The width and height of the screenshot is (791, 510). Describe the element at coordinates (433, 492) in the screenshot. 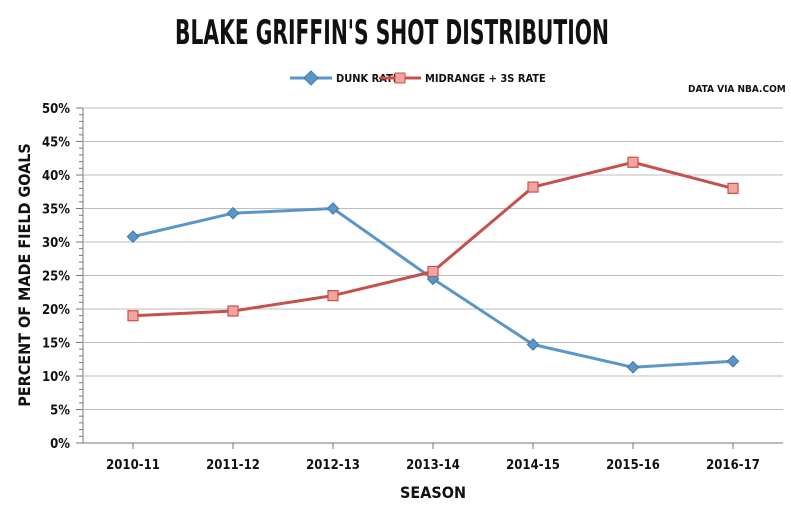

I see `x-axis-label: SEASON` at that location.